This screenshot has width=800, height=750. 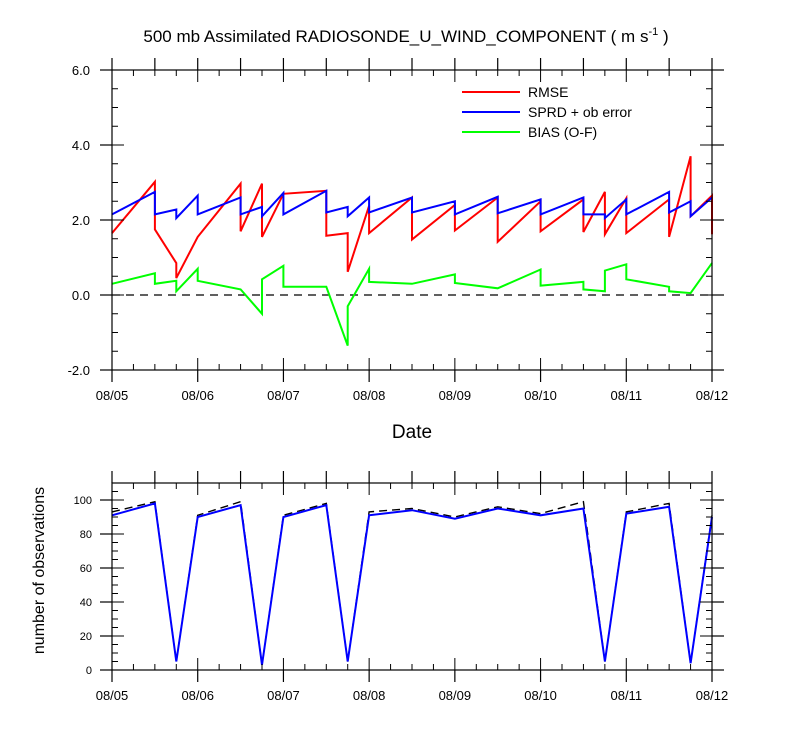 I want to click on top-x-tick-label: 08/05, so click(x=112, y=395).